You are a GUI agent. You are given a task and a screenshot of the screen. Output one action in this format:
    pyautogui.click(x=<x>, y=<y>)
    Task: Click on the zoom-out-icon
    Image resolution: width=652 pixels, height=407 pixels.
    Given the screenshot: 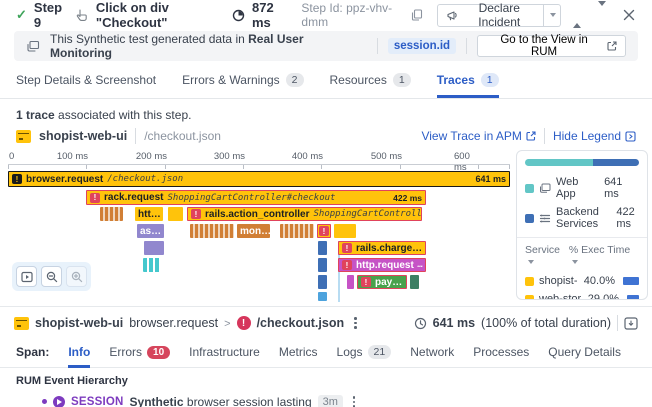 What is the action you would take?
    pyautogui.click(x=51, y=276)
    